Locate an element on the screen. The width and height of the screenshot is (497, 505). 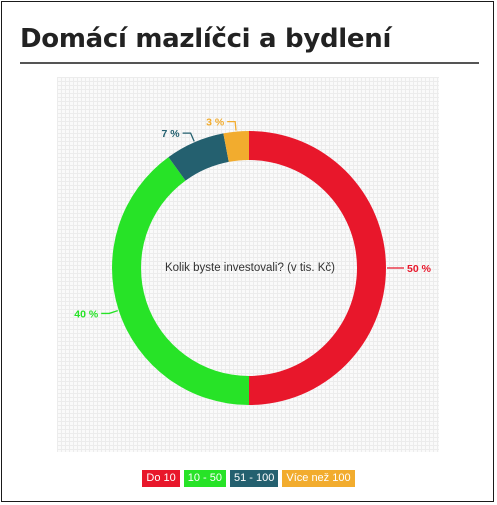
data-label-10-50: 40 % is located at coordinates (86, 314).